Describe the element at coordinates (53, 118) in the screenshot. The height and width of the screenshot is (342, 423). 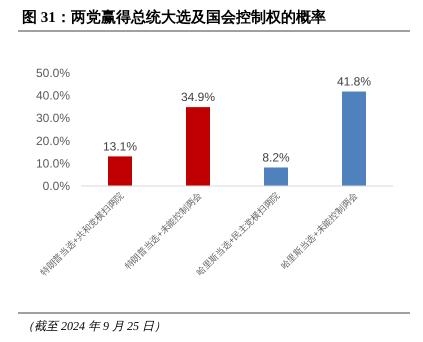
I see `y-tick-label: 30.0%` at that location.